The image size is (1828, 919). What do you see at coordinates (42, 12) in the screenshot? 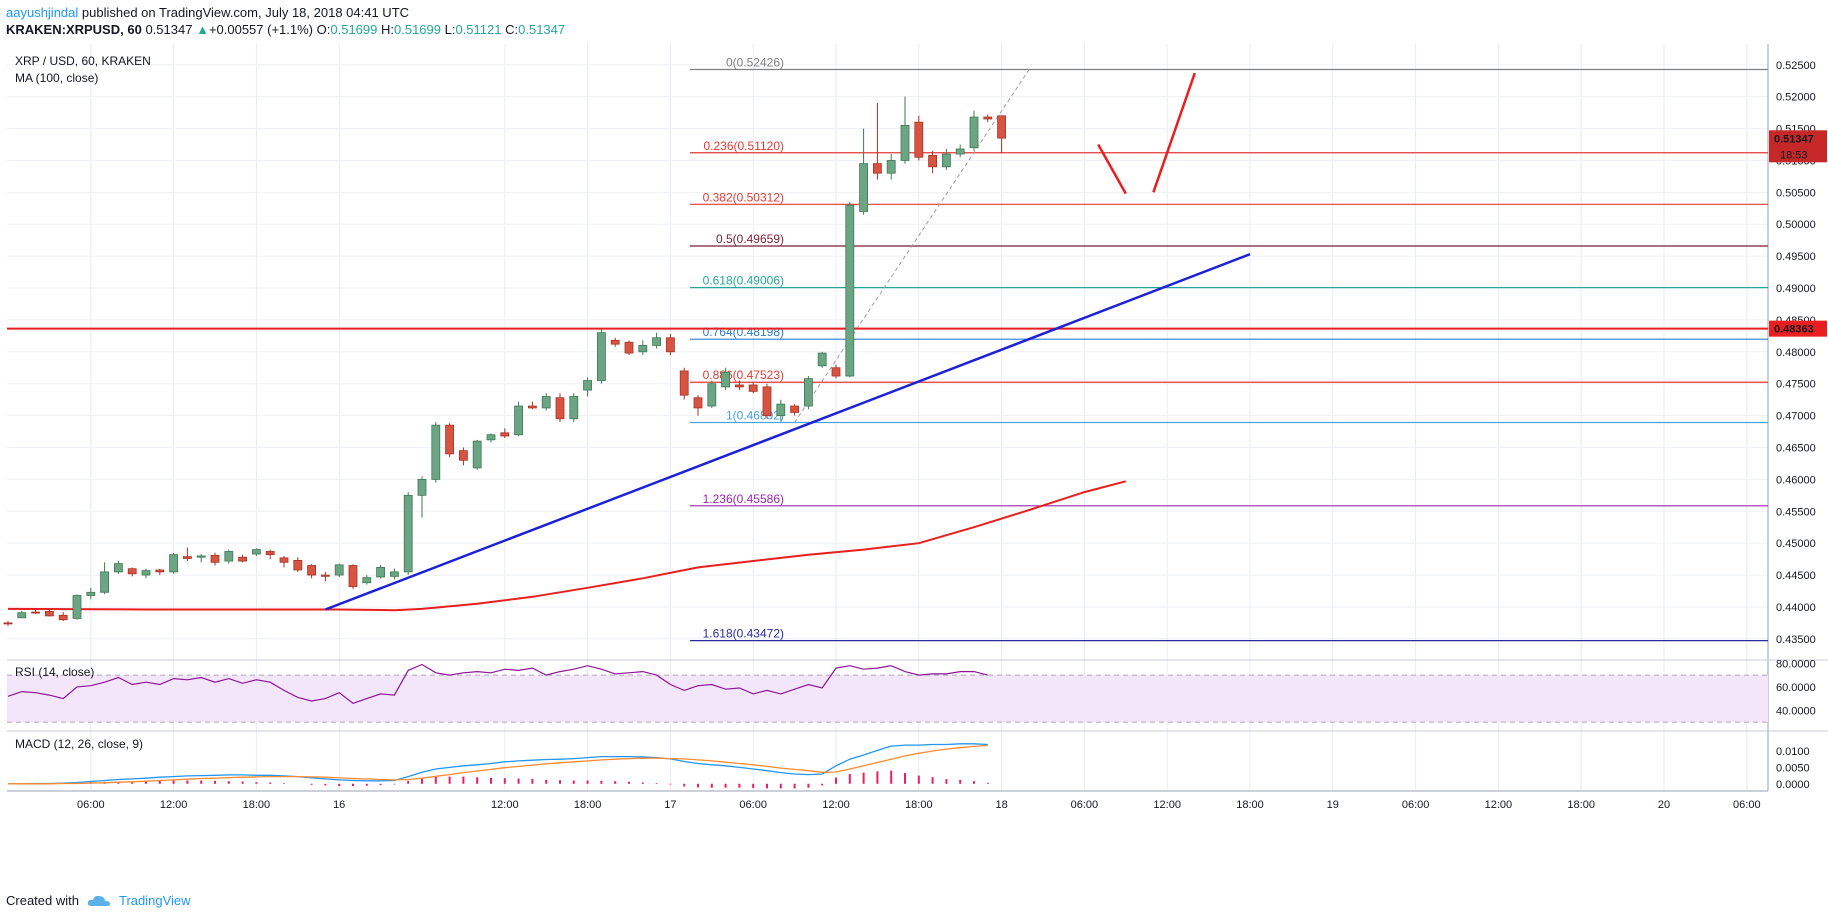
I see `author-link: aayushjindal` at bounding box center [42, 12].